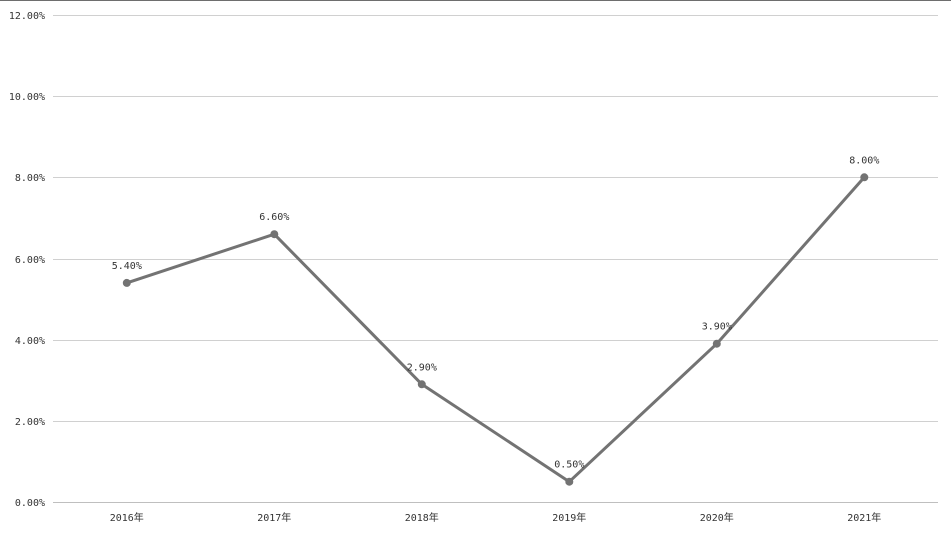 Image resolution: width=951 pixels, height=533 pixels. I want to click on chart-top-border, so click(475, 0).